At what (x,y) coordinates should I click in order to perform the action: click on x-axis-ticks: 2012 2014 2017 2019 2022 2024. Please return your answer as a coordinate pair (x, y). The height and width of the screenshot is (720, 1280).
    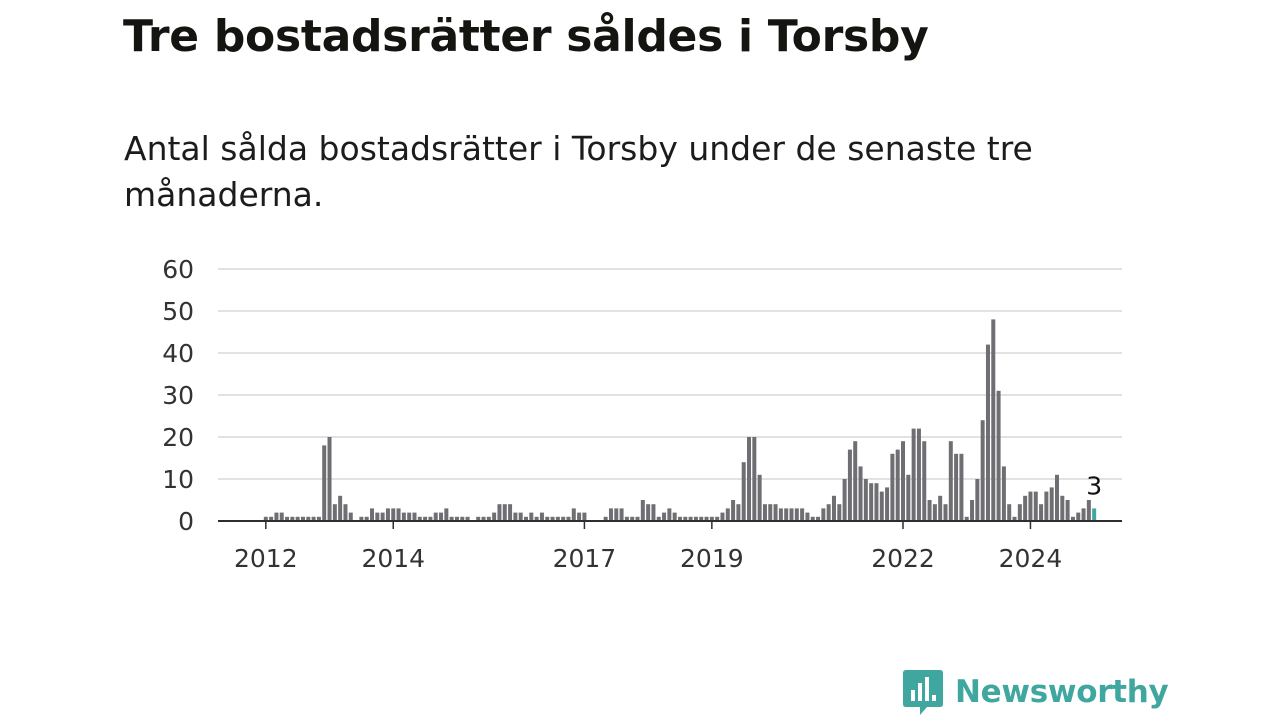
    Looking at the image, I should click on (648, 547).